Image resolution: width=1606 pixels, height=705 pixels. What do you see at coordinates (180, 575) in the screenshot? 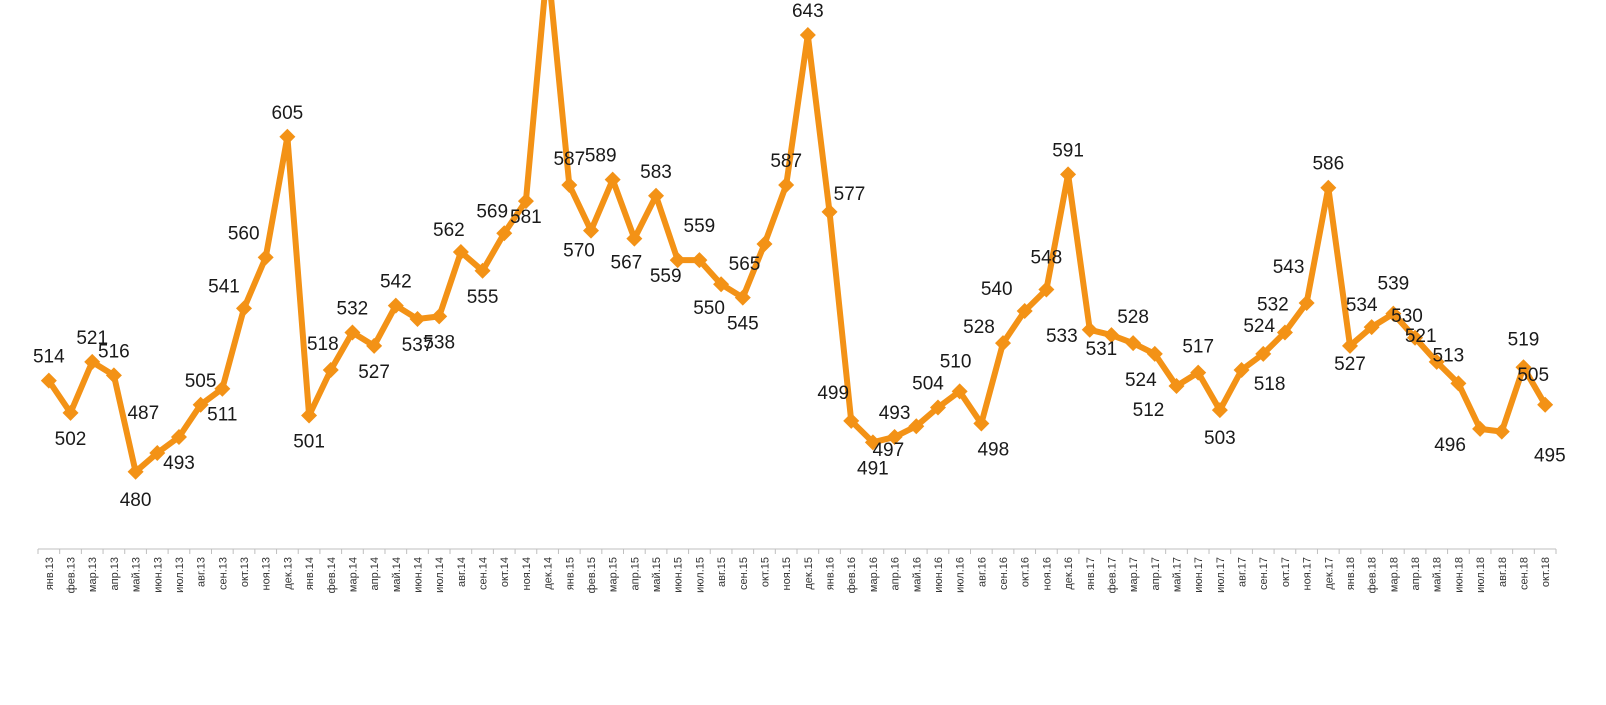
I see `x-tick-label: июл.13` at bounding box center [180, 575].